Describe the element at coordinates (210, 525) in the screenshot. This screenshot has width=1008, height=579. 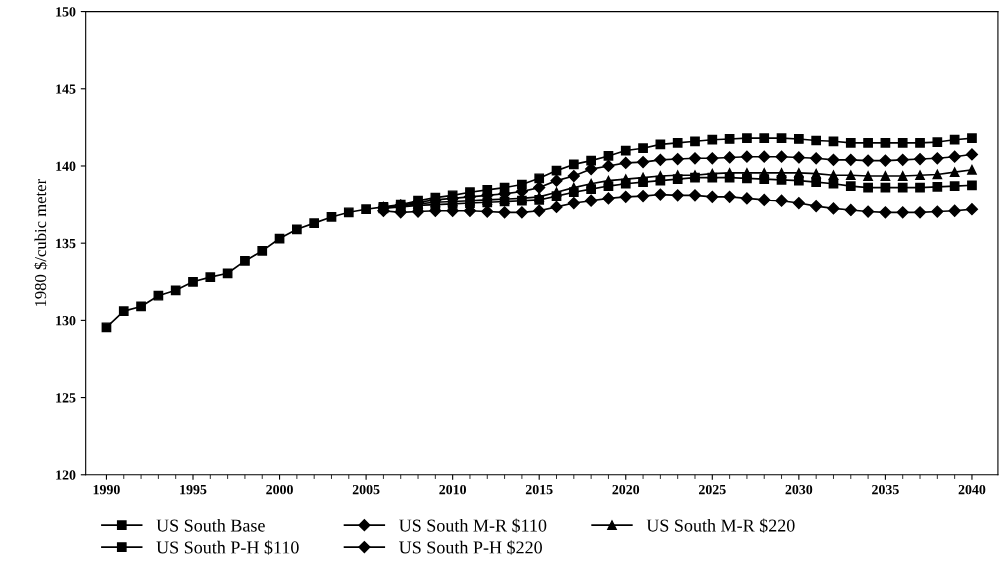
I see `legend-label: US South Base` at that location.